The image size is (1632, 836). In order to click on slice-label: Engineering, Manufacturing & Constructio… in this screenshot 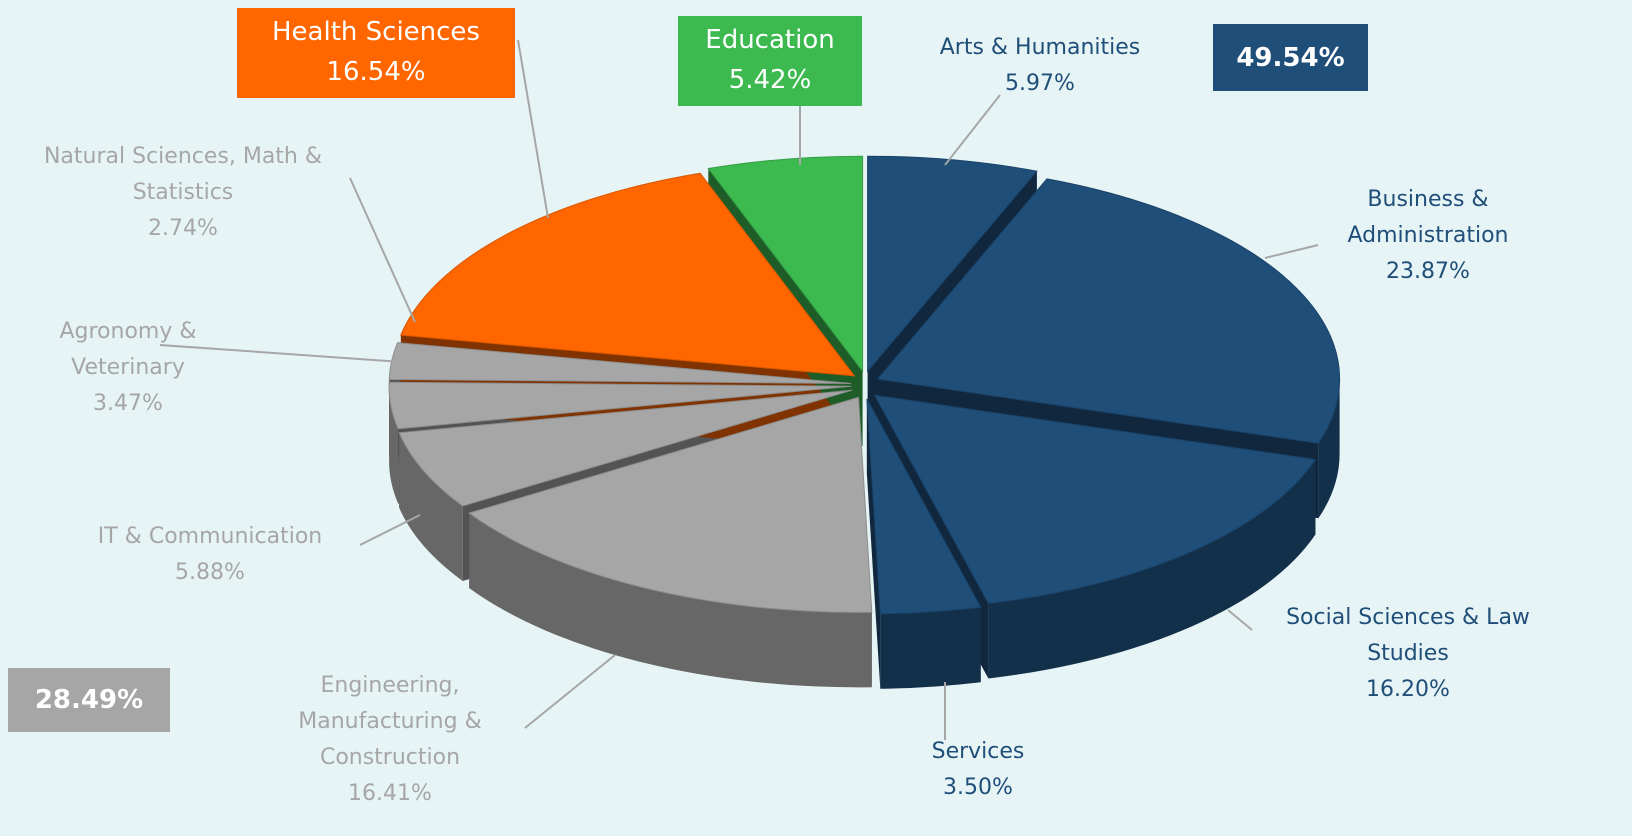, I will do `click(390, 740)`.